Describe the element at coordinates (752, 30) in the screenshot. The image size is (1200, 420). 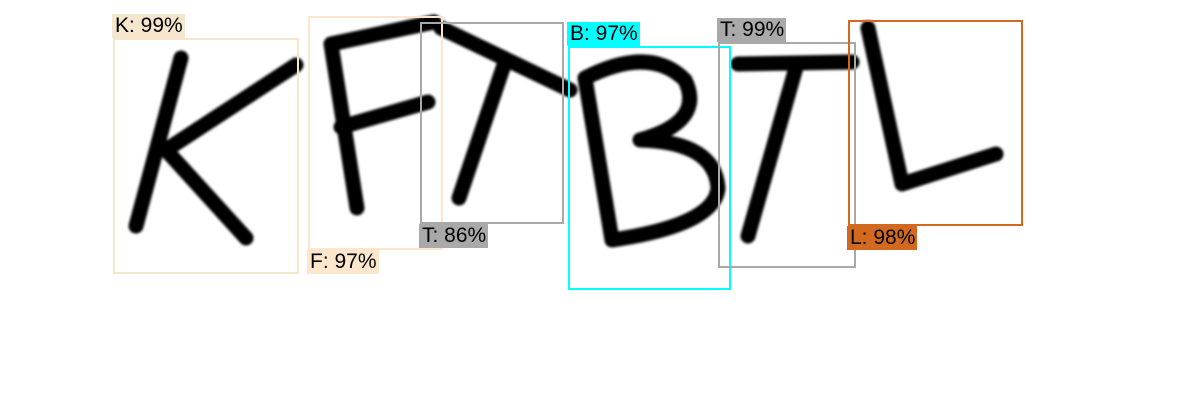
I see `detection-label-t-2: T: 99%` at that location.